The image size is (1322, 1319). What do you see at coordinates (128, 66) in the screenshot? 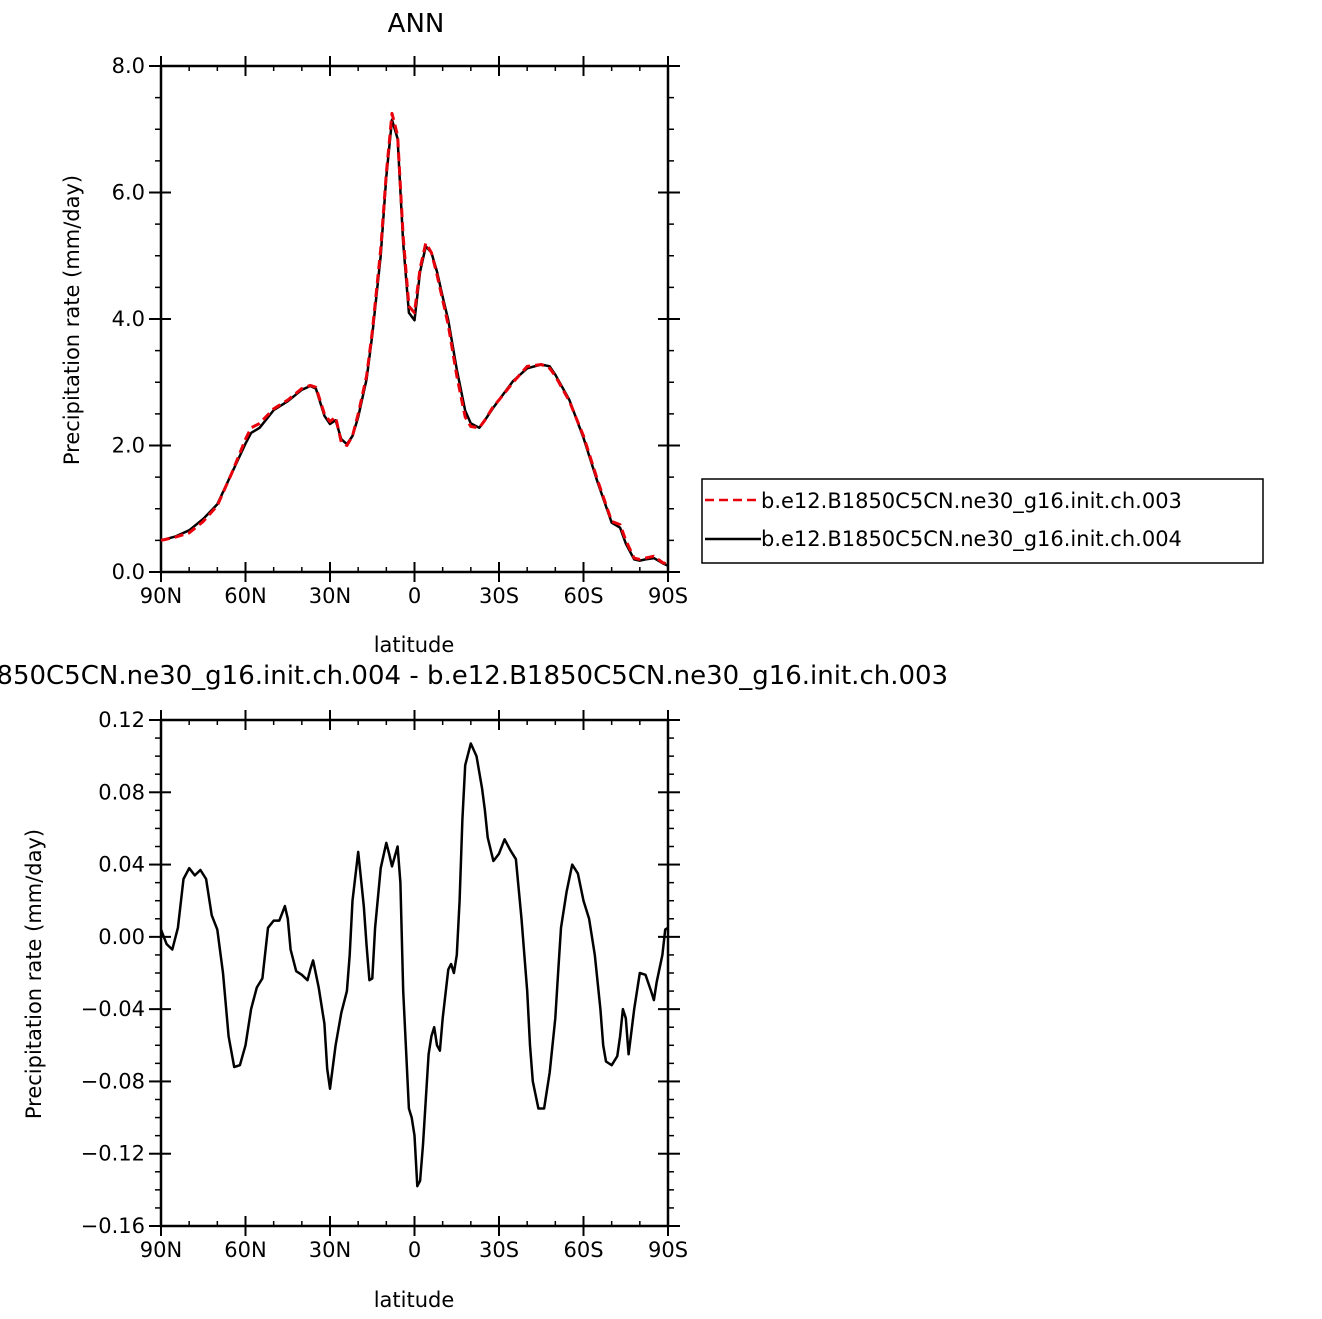
I see `y-tick-label: 8.0` at bounding box center [128, 66].